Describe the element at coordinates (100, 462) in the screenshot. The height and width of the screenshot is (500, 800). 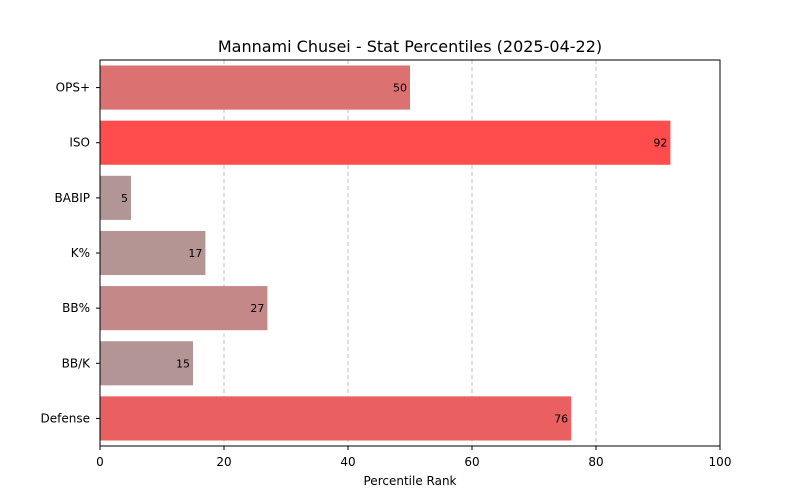
I see `x-tick-label: 0` at that location.